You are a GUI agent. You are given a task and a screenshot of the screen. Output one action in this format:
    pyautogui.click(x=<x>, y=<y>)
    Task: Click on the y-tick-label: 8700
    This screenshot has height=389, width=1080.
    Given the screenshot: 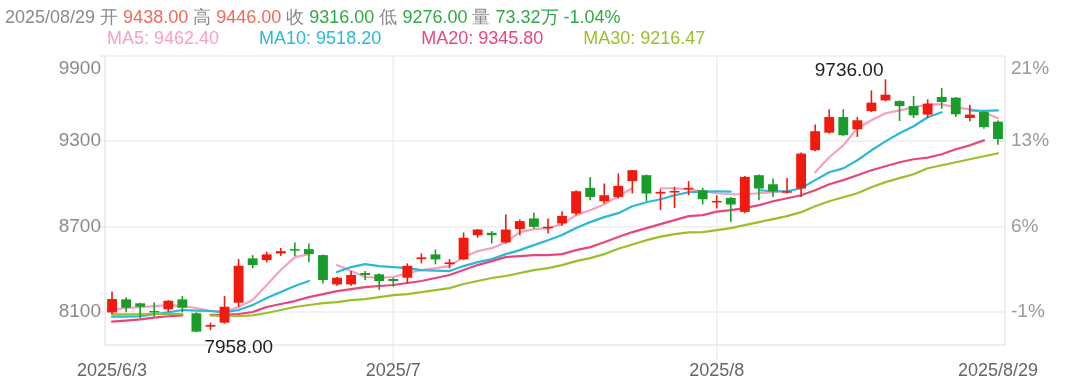 What is the action you would take?
    pyautogui.click(x=79, y=225)
    